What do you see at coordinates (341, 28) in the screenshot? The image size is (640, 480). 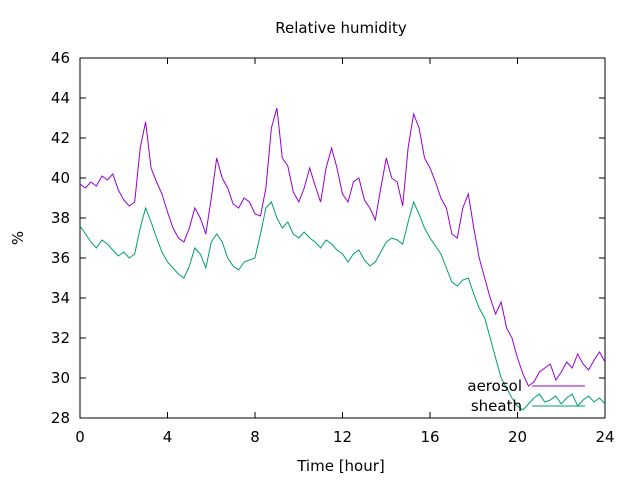 I see `chart-title: Relative humidity` at bounding box center [341, 28].